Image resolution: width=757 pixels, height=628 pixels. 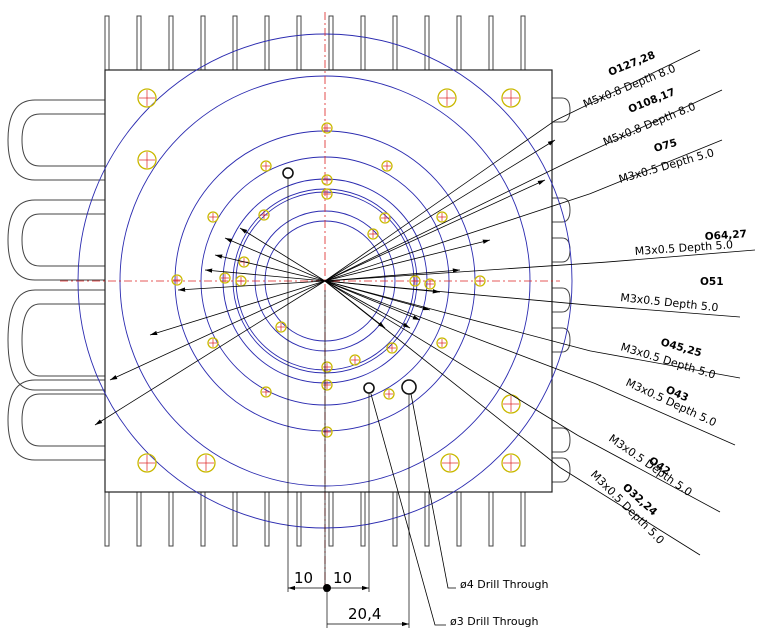 What do you see at coordinates (364, 614) in the screenshot?
I see `dimension: 20,4` at bounding box center [364, 614].